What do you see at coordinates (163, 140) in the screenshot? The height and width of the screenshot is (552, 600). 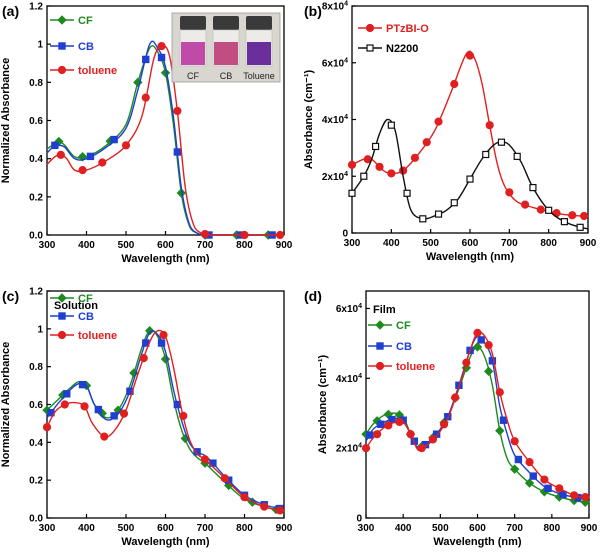 I see `series-line` at bounding box center [163, 140].